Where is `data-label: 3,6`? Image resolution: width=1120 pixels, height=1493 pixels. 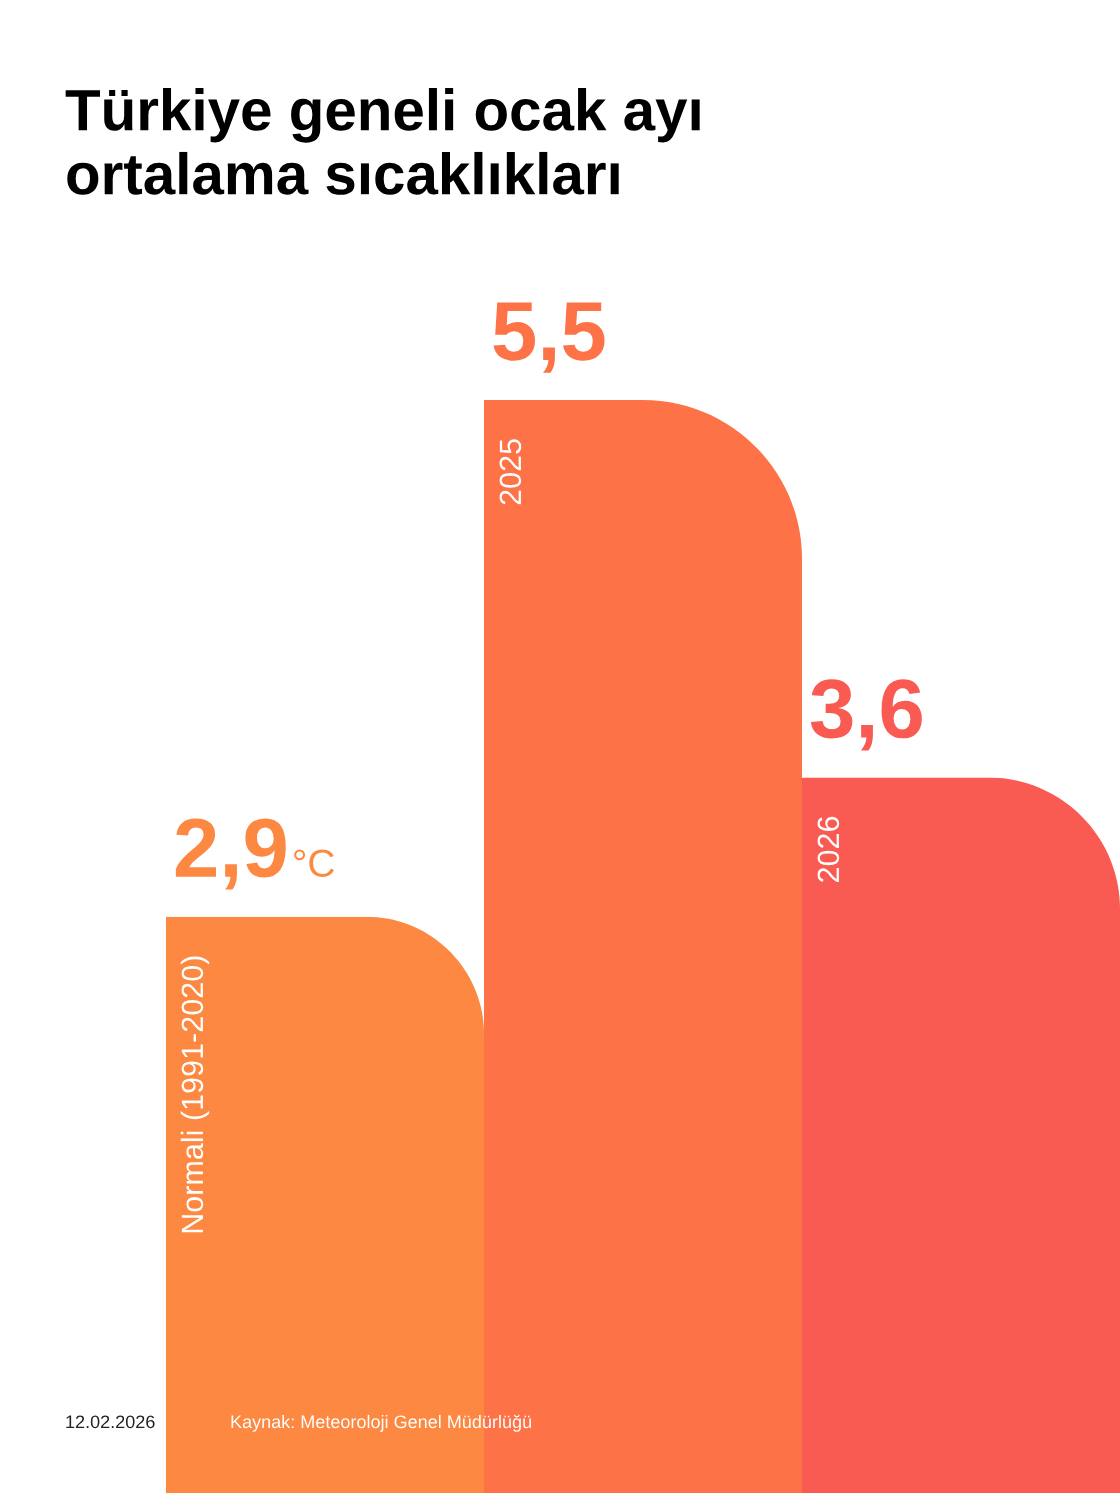 data-label: 3,6 is located at coordinates (866, 715).